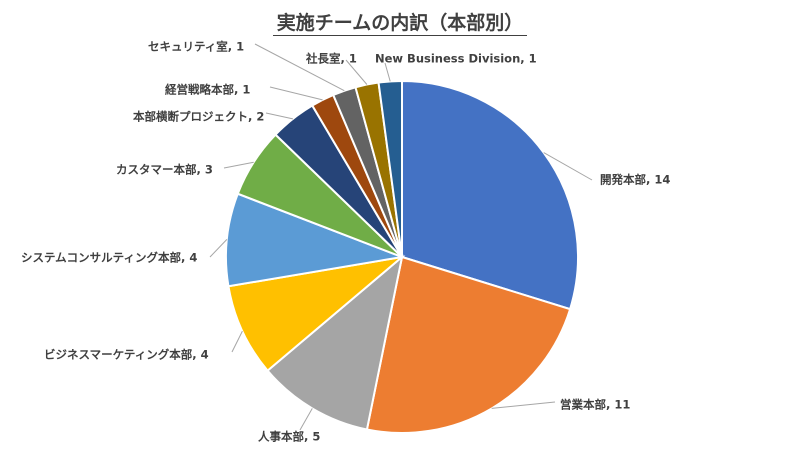  I want to click on data-label-9: セキュリティ室, 1, so click(196, 47).